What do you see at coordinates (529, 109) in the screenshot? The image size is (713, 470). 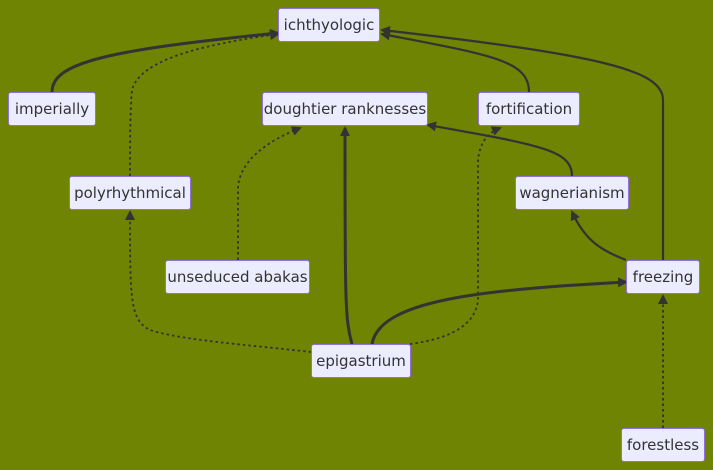 I see `node-fortification: fortification` at bounding box center [529, 109].